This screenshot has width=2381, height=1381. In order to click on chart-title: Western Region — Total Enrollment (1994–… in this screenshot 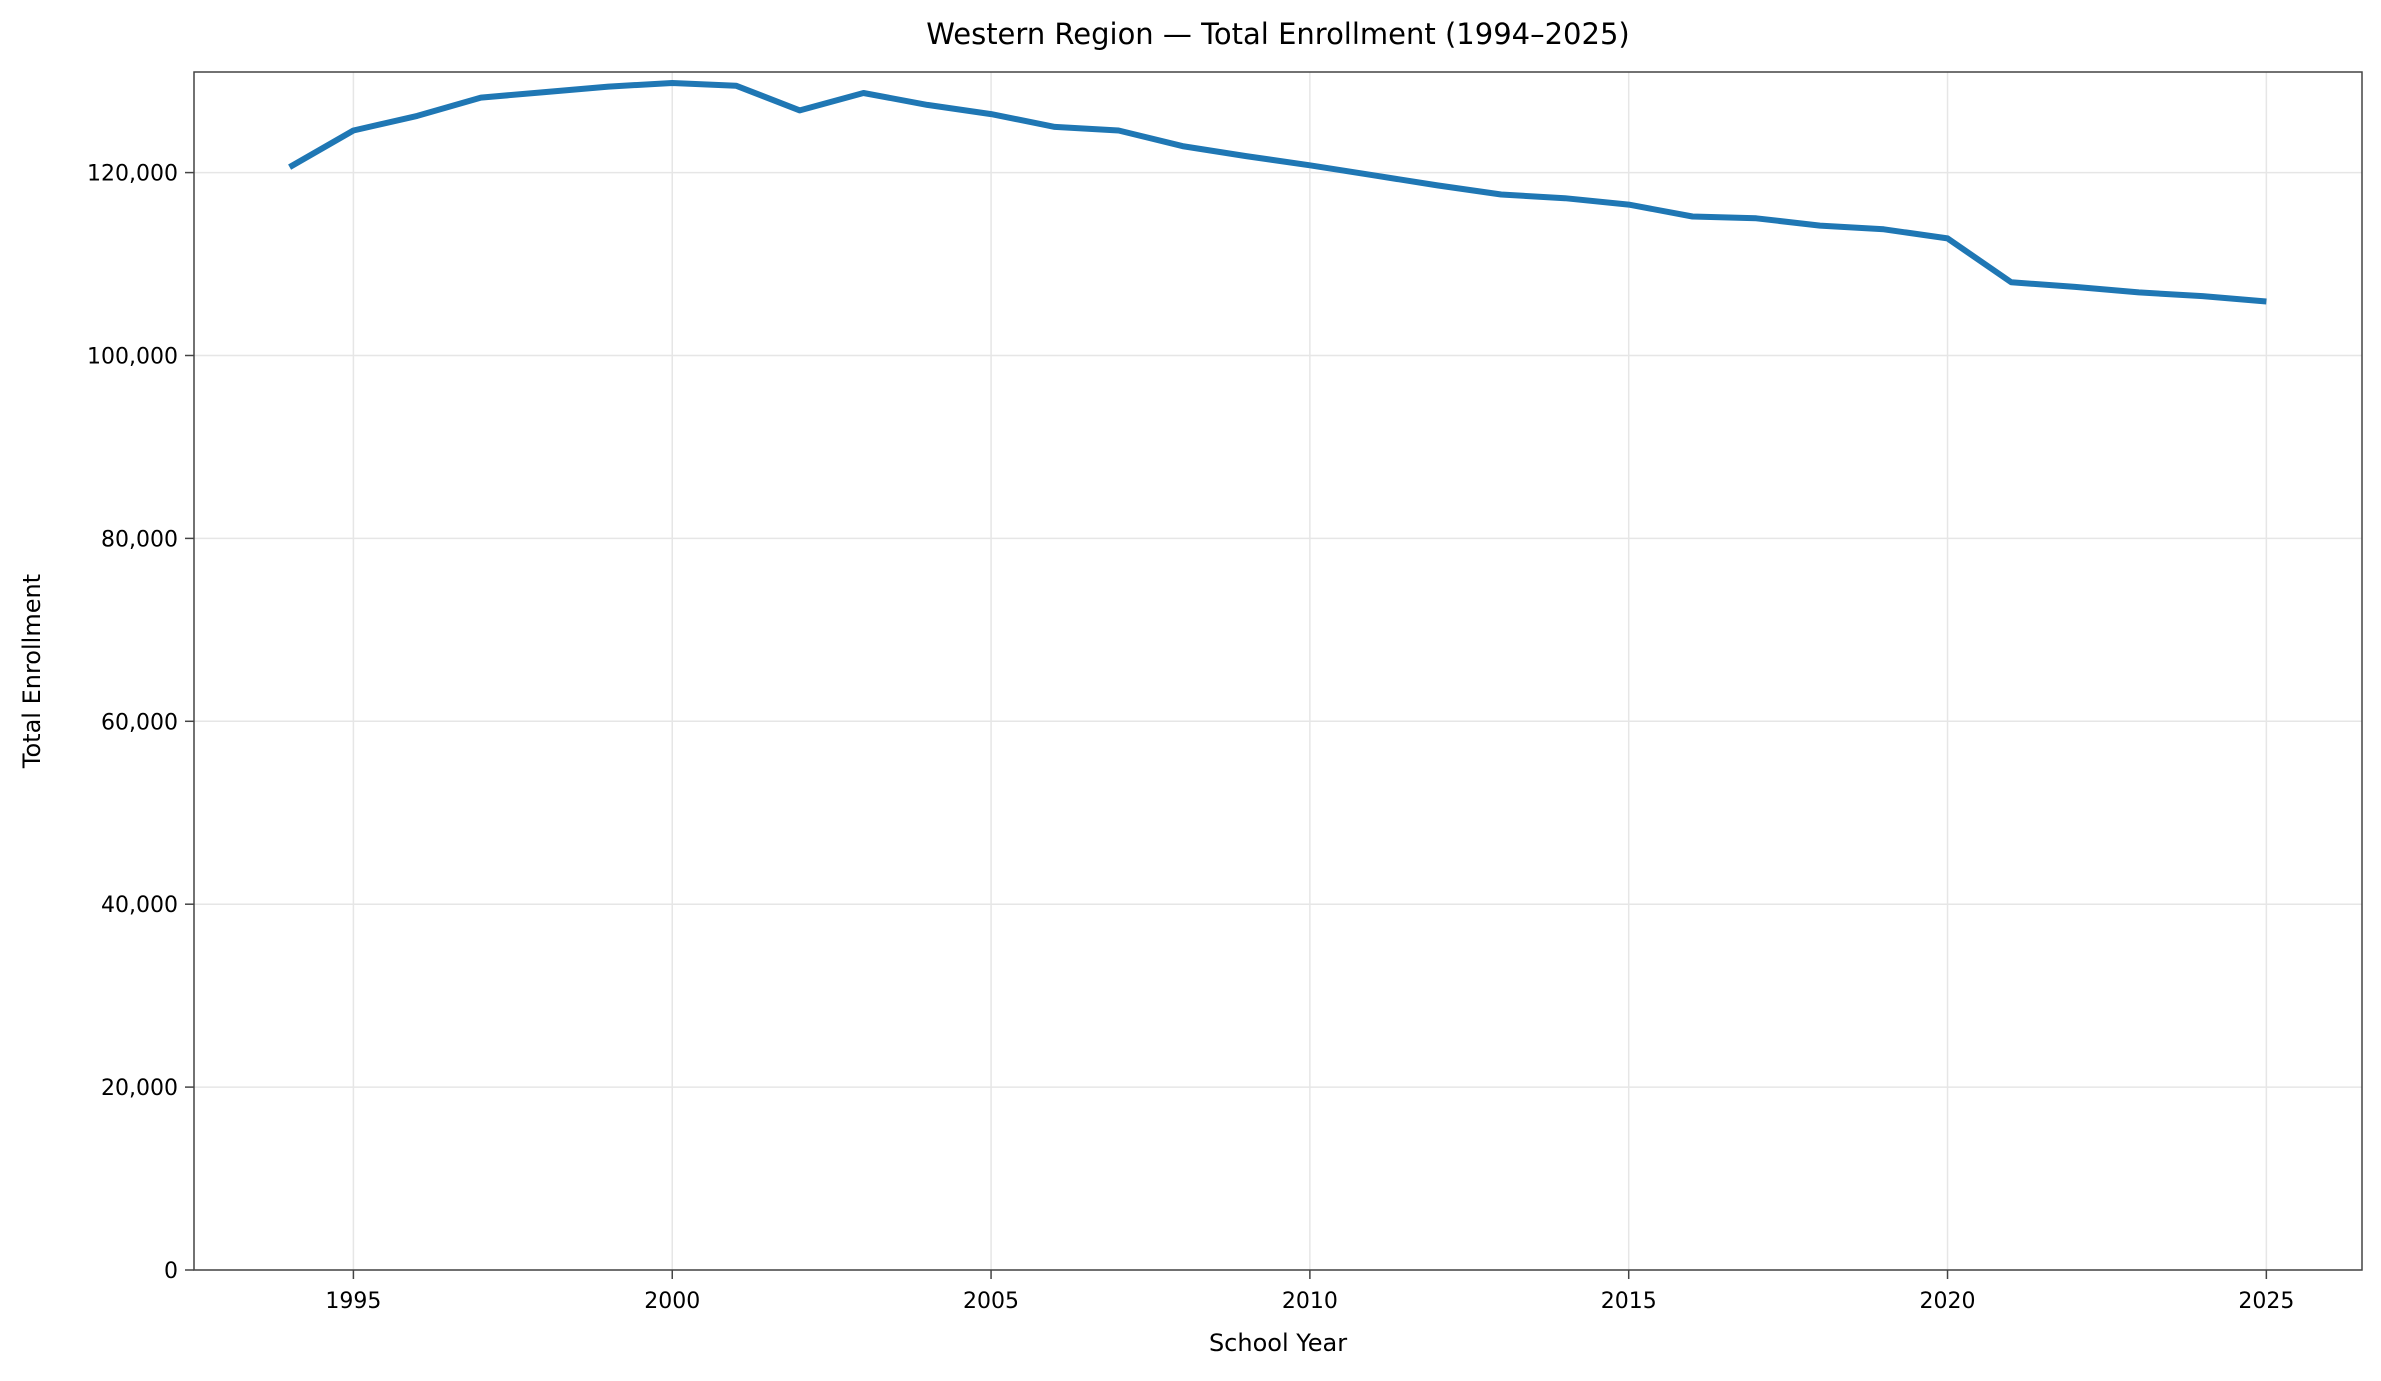, I will do `click(1277, 34)`.